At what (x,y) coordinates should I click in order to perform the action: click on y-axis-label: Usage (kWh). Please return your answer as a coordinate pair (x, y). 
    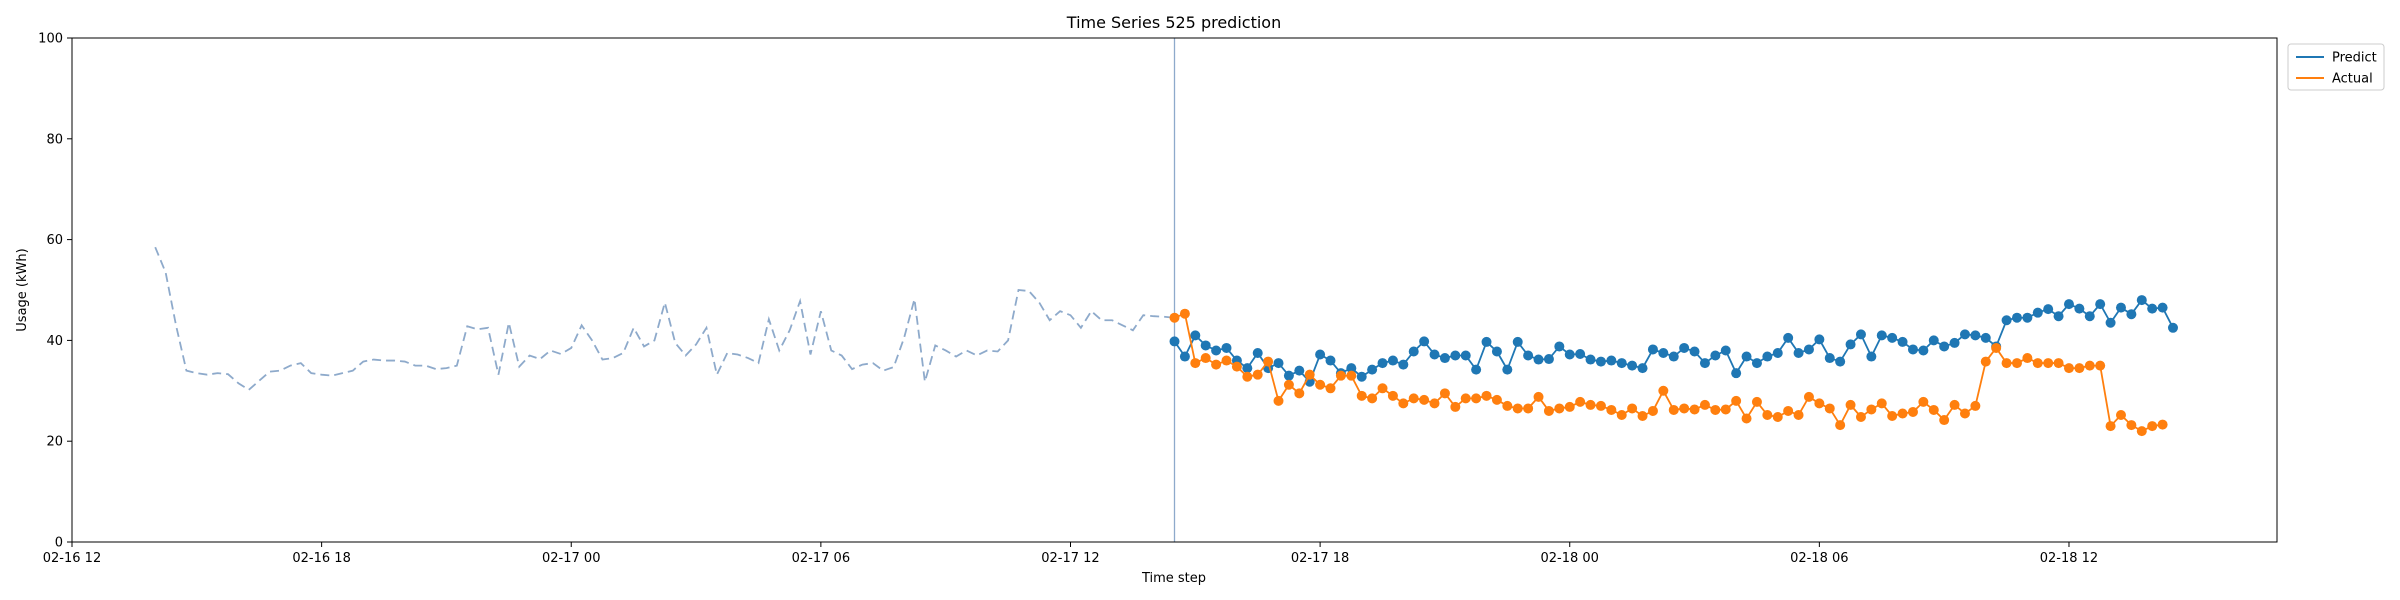
    Looking at the image, I should click on (22, 289).